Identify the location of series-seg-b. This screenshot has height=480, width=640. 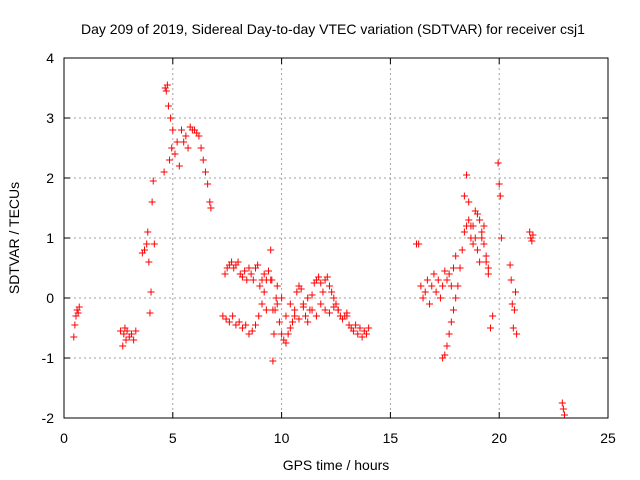
(128, 337).